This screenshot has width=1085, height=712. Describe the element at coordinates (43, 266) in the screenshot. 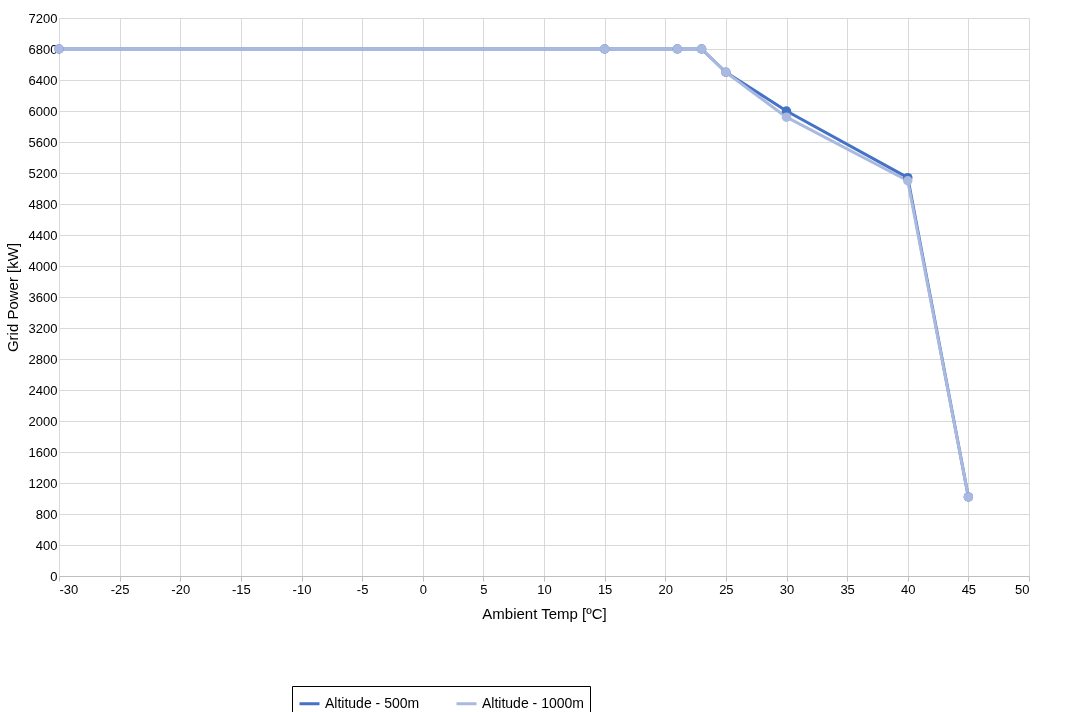

I see `y-tick-label: 4000` at that location.